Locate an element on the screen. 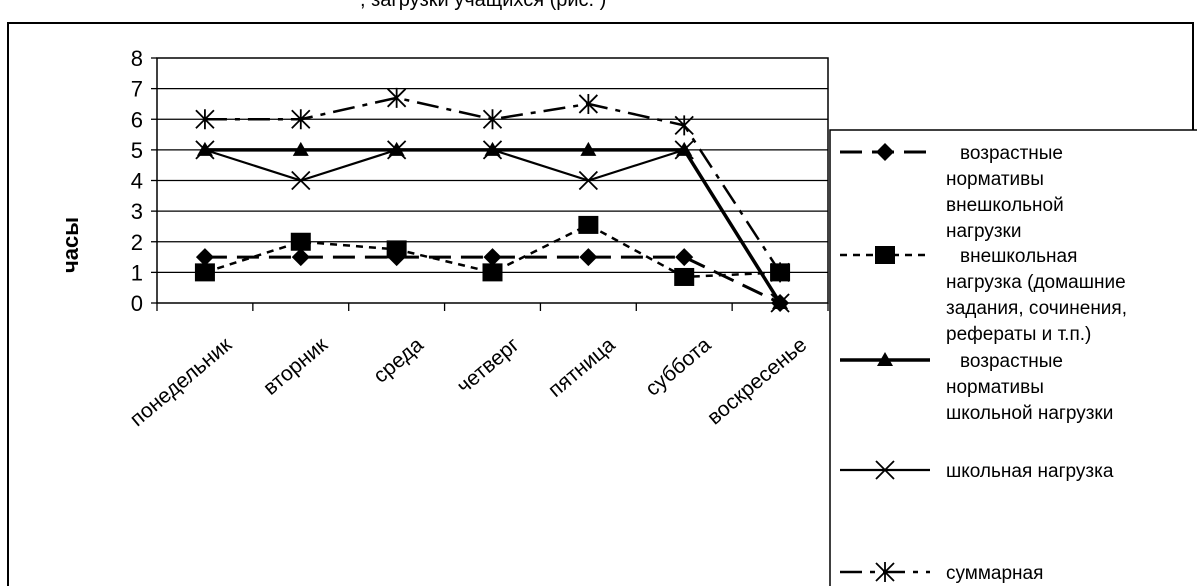  y-tick-label: 1 is located at coordinates (137, 272).